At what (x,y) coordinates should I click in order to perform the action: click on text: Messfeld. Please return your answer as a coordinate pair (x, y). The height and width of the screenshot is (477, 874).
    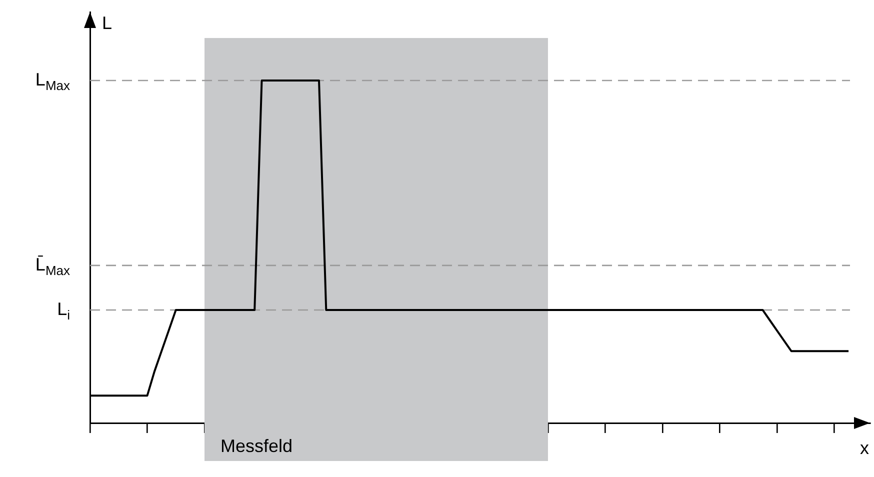
    Looking at the image, I should click on (256, 446).